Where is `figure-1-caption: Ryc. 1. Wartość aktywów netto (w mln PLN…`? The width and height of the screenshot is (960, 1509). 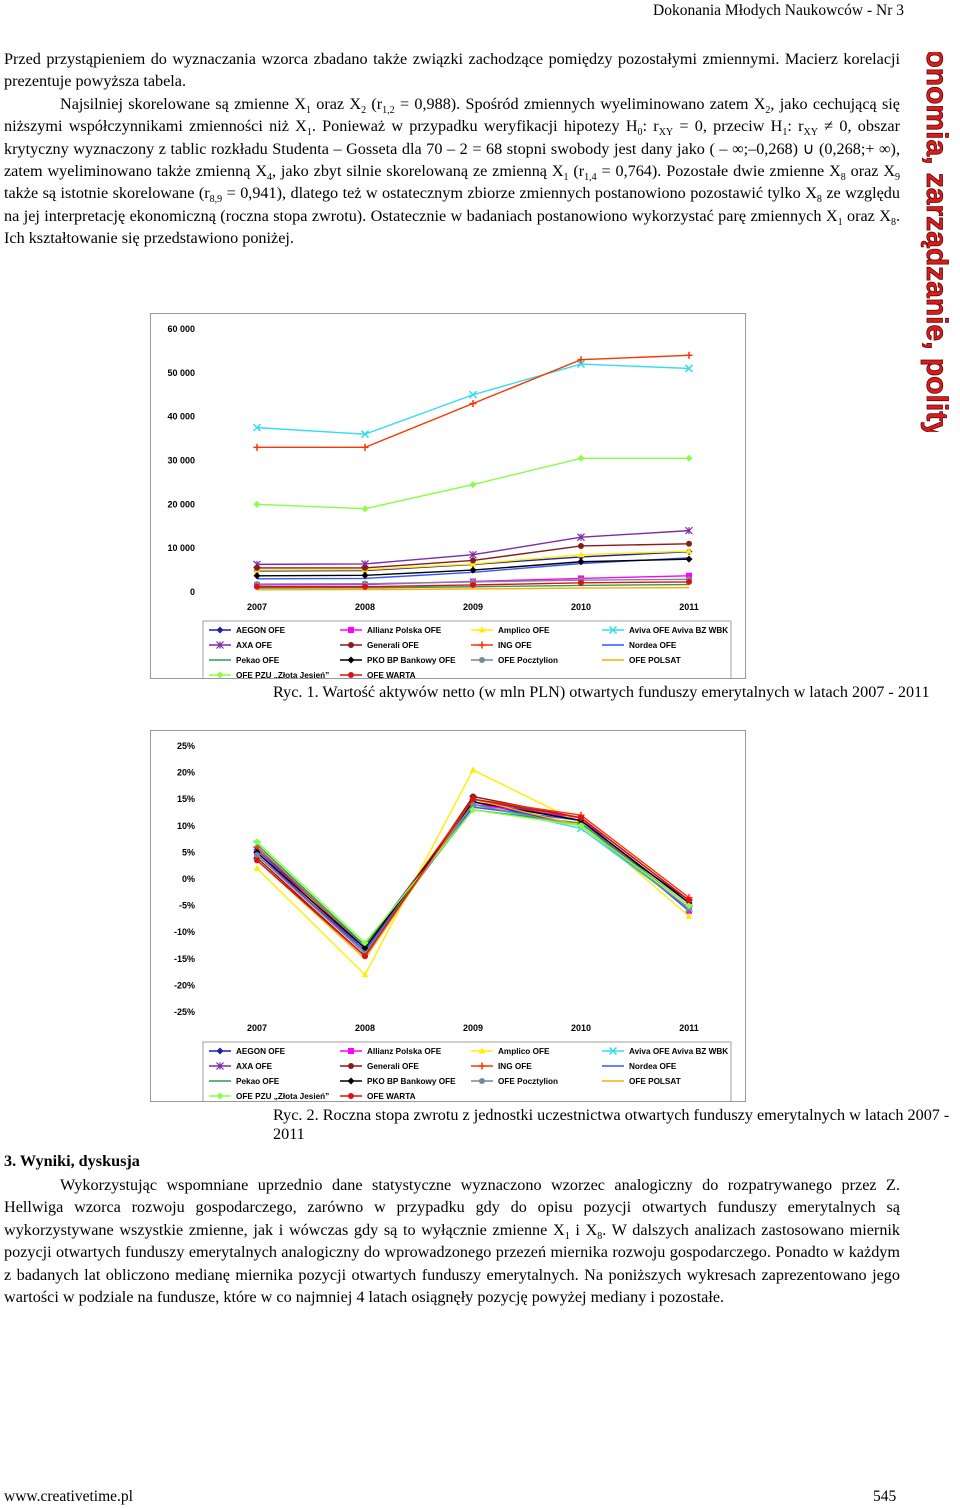
figure-1-caption: Ryc. 1. Wartość aktywów netto (w mln PLN… is located at coordinates (601, 692).